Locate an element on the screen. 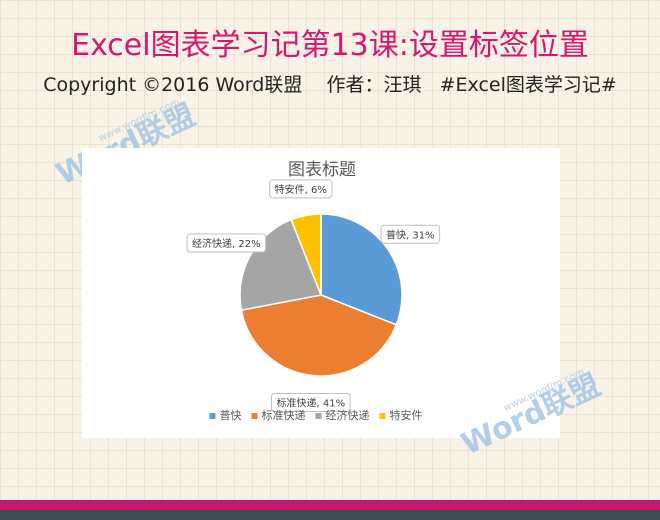 The width and height of the screenshot is (660, 520). footer-stripe is located at coordinates (330, 505).